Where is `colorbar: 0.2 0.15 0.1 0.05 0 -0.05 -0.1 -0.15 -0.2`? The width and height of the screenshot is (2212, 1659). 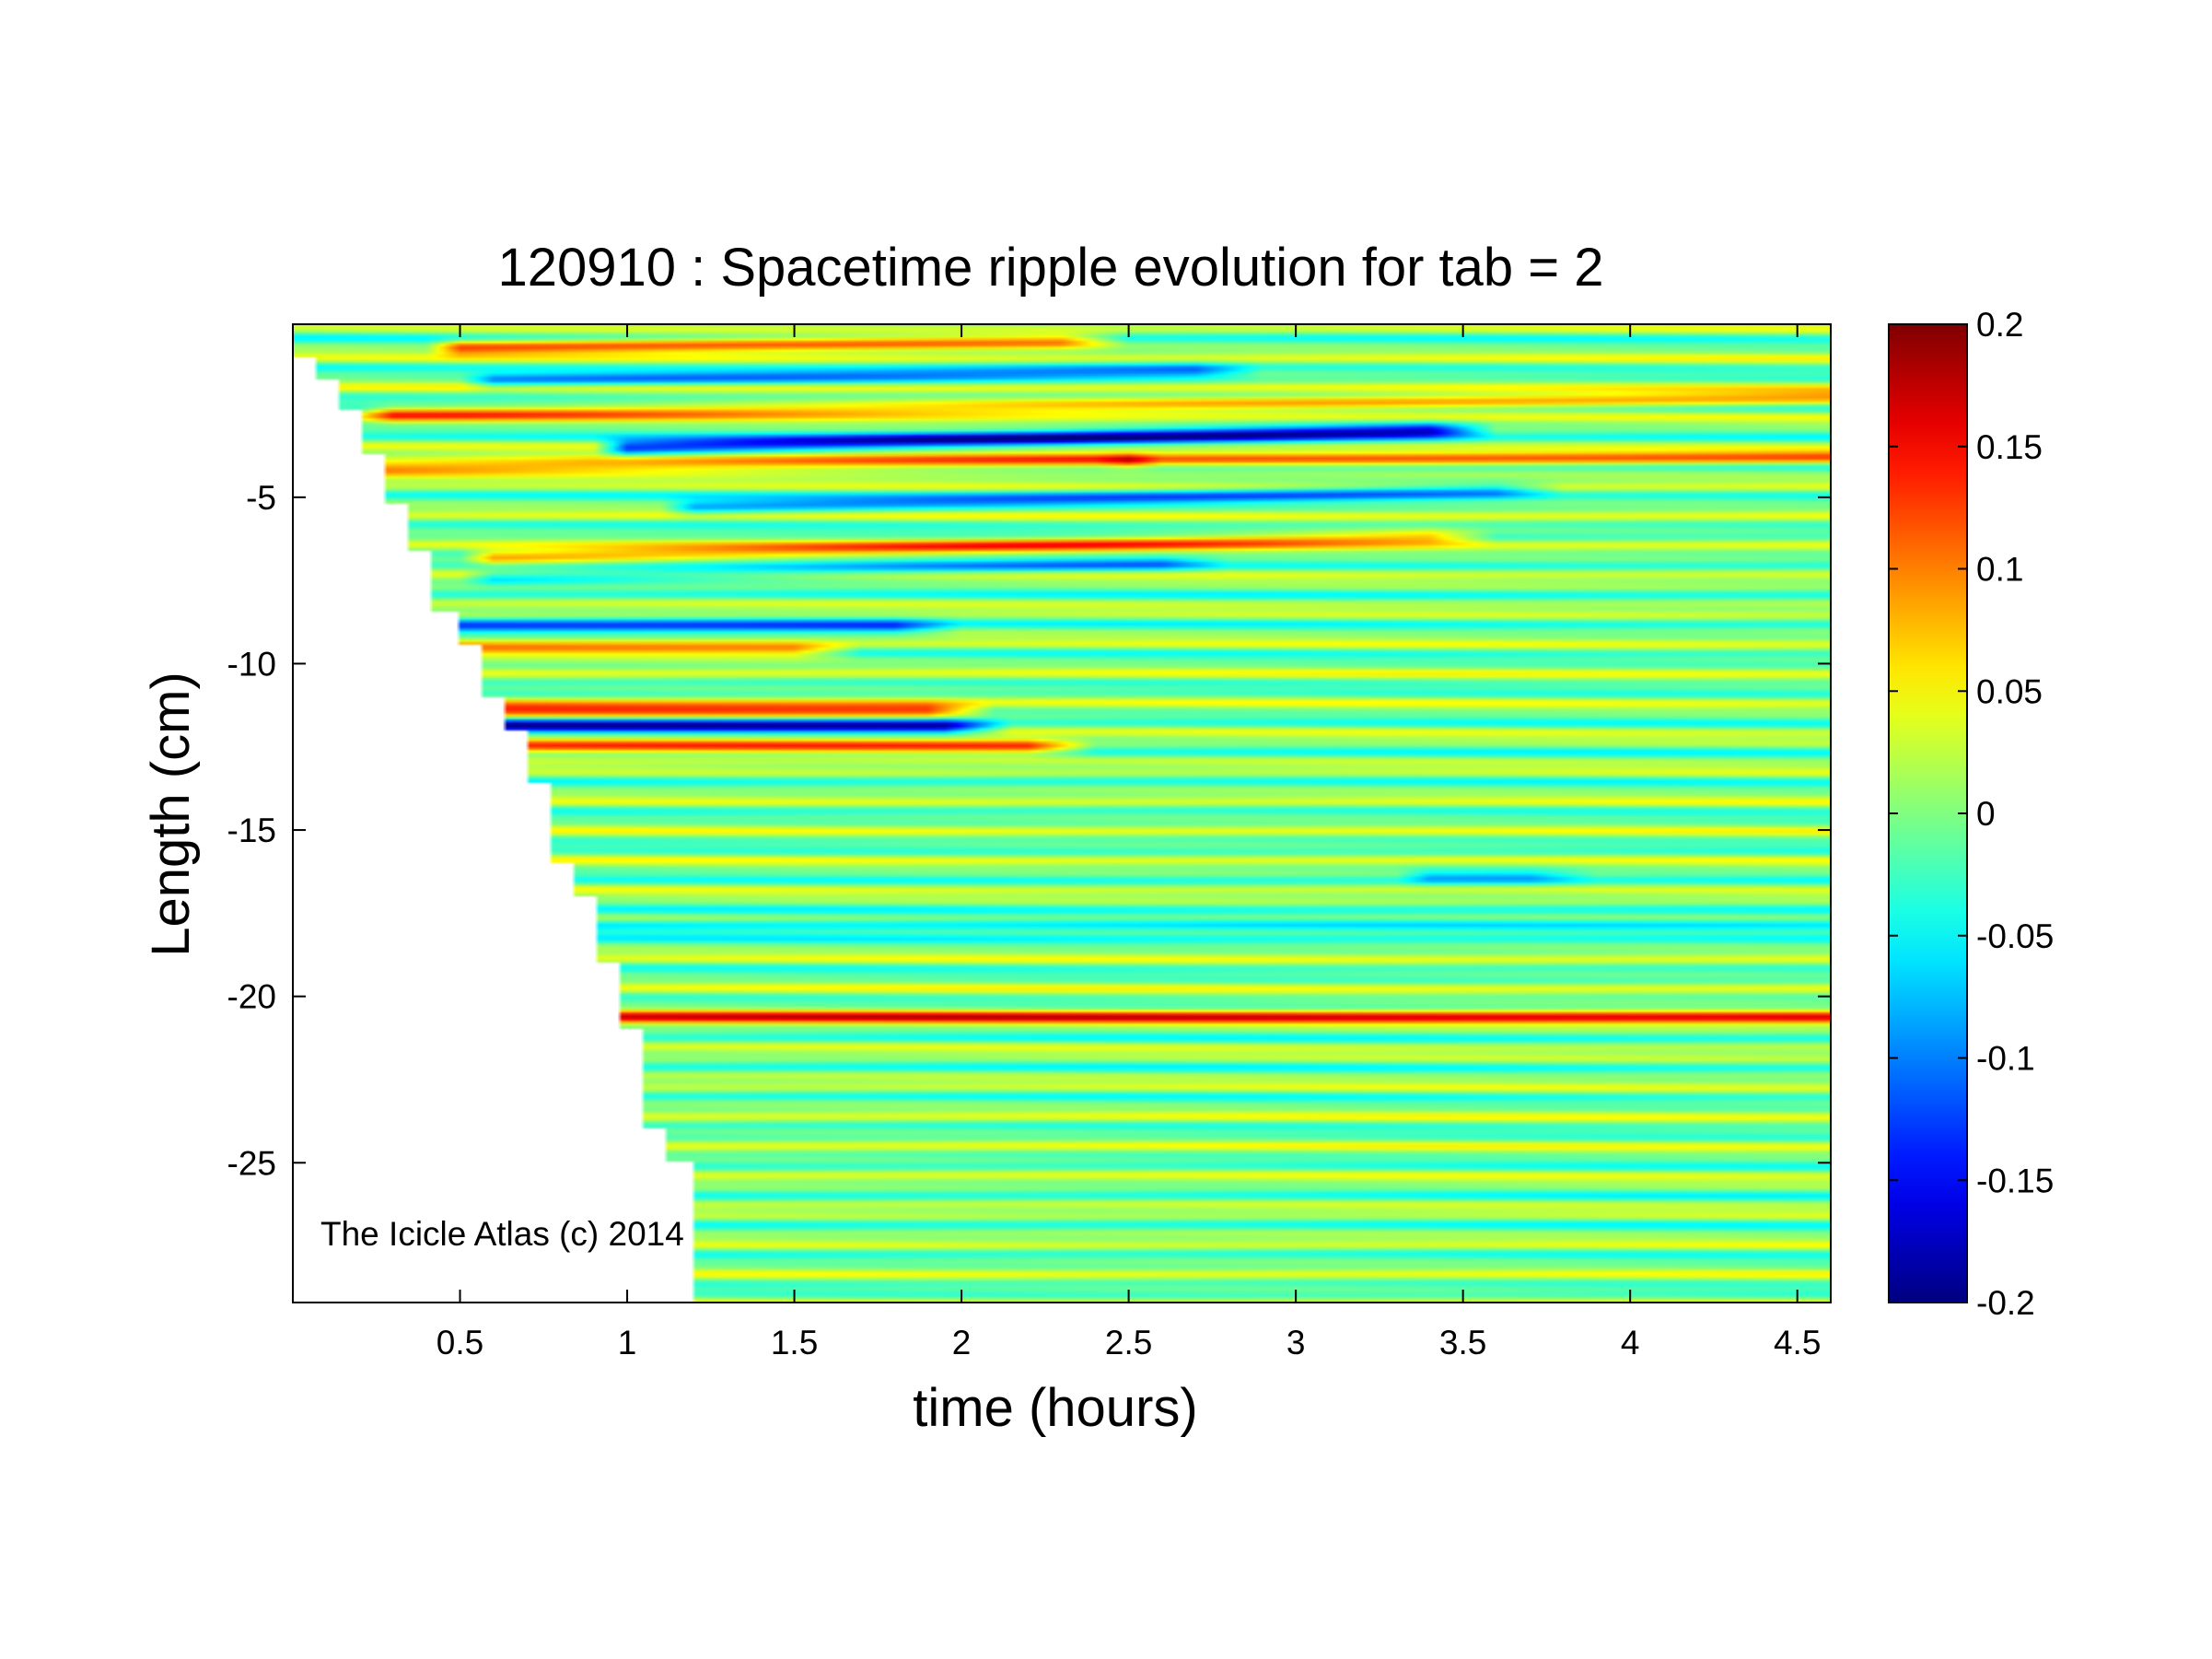
colorbar: 0.2 0.15 0.1 0.05 0 -0.05 -0.1 -0.15 -0.2 is located at coordinates (1971, 814).